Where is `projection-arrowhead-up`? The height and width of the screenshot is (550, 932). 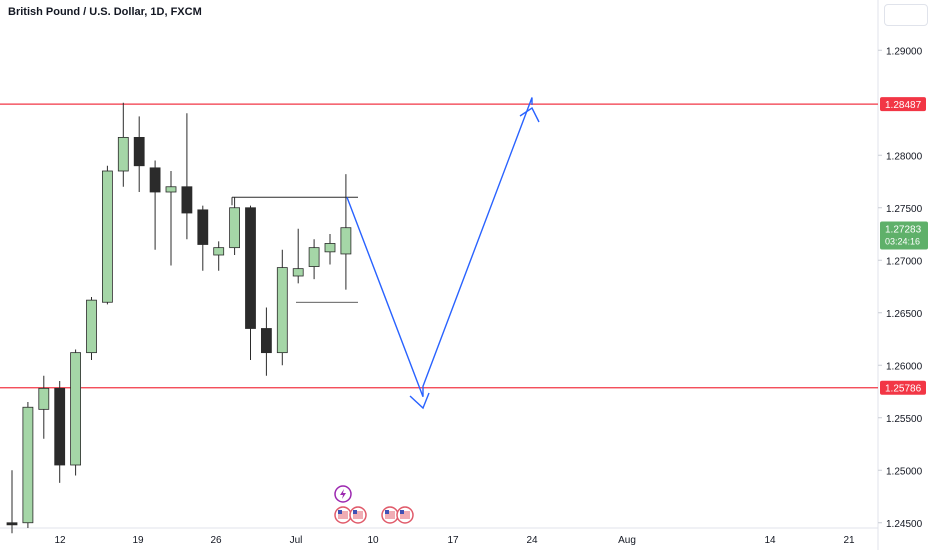 projection-arrowhead-up is located at coordinates (529, 114).